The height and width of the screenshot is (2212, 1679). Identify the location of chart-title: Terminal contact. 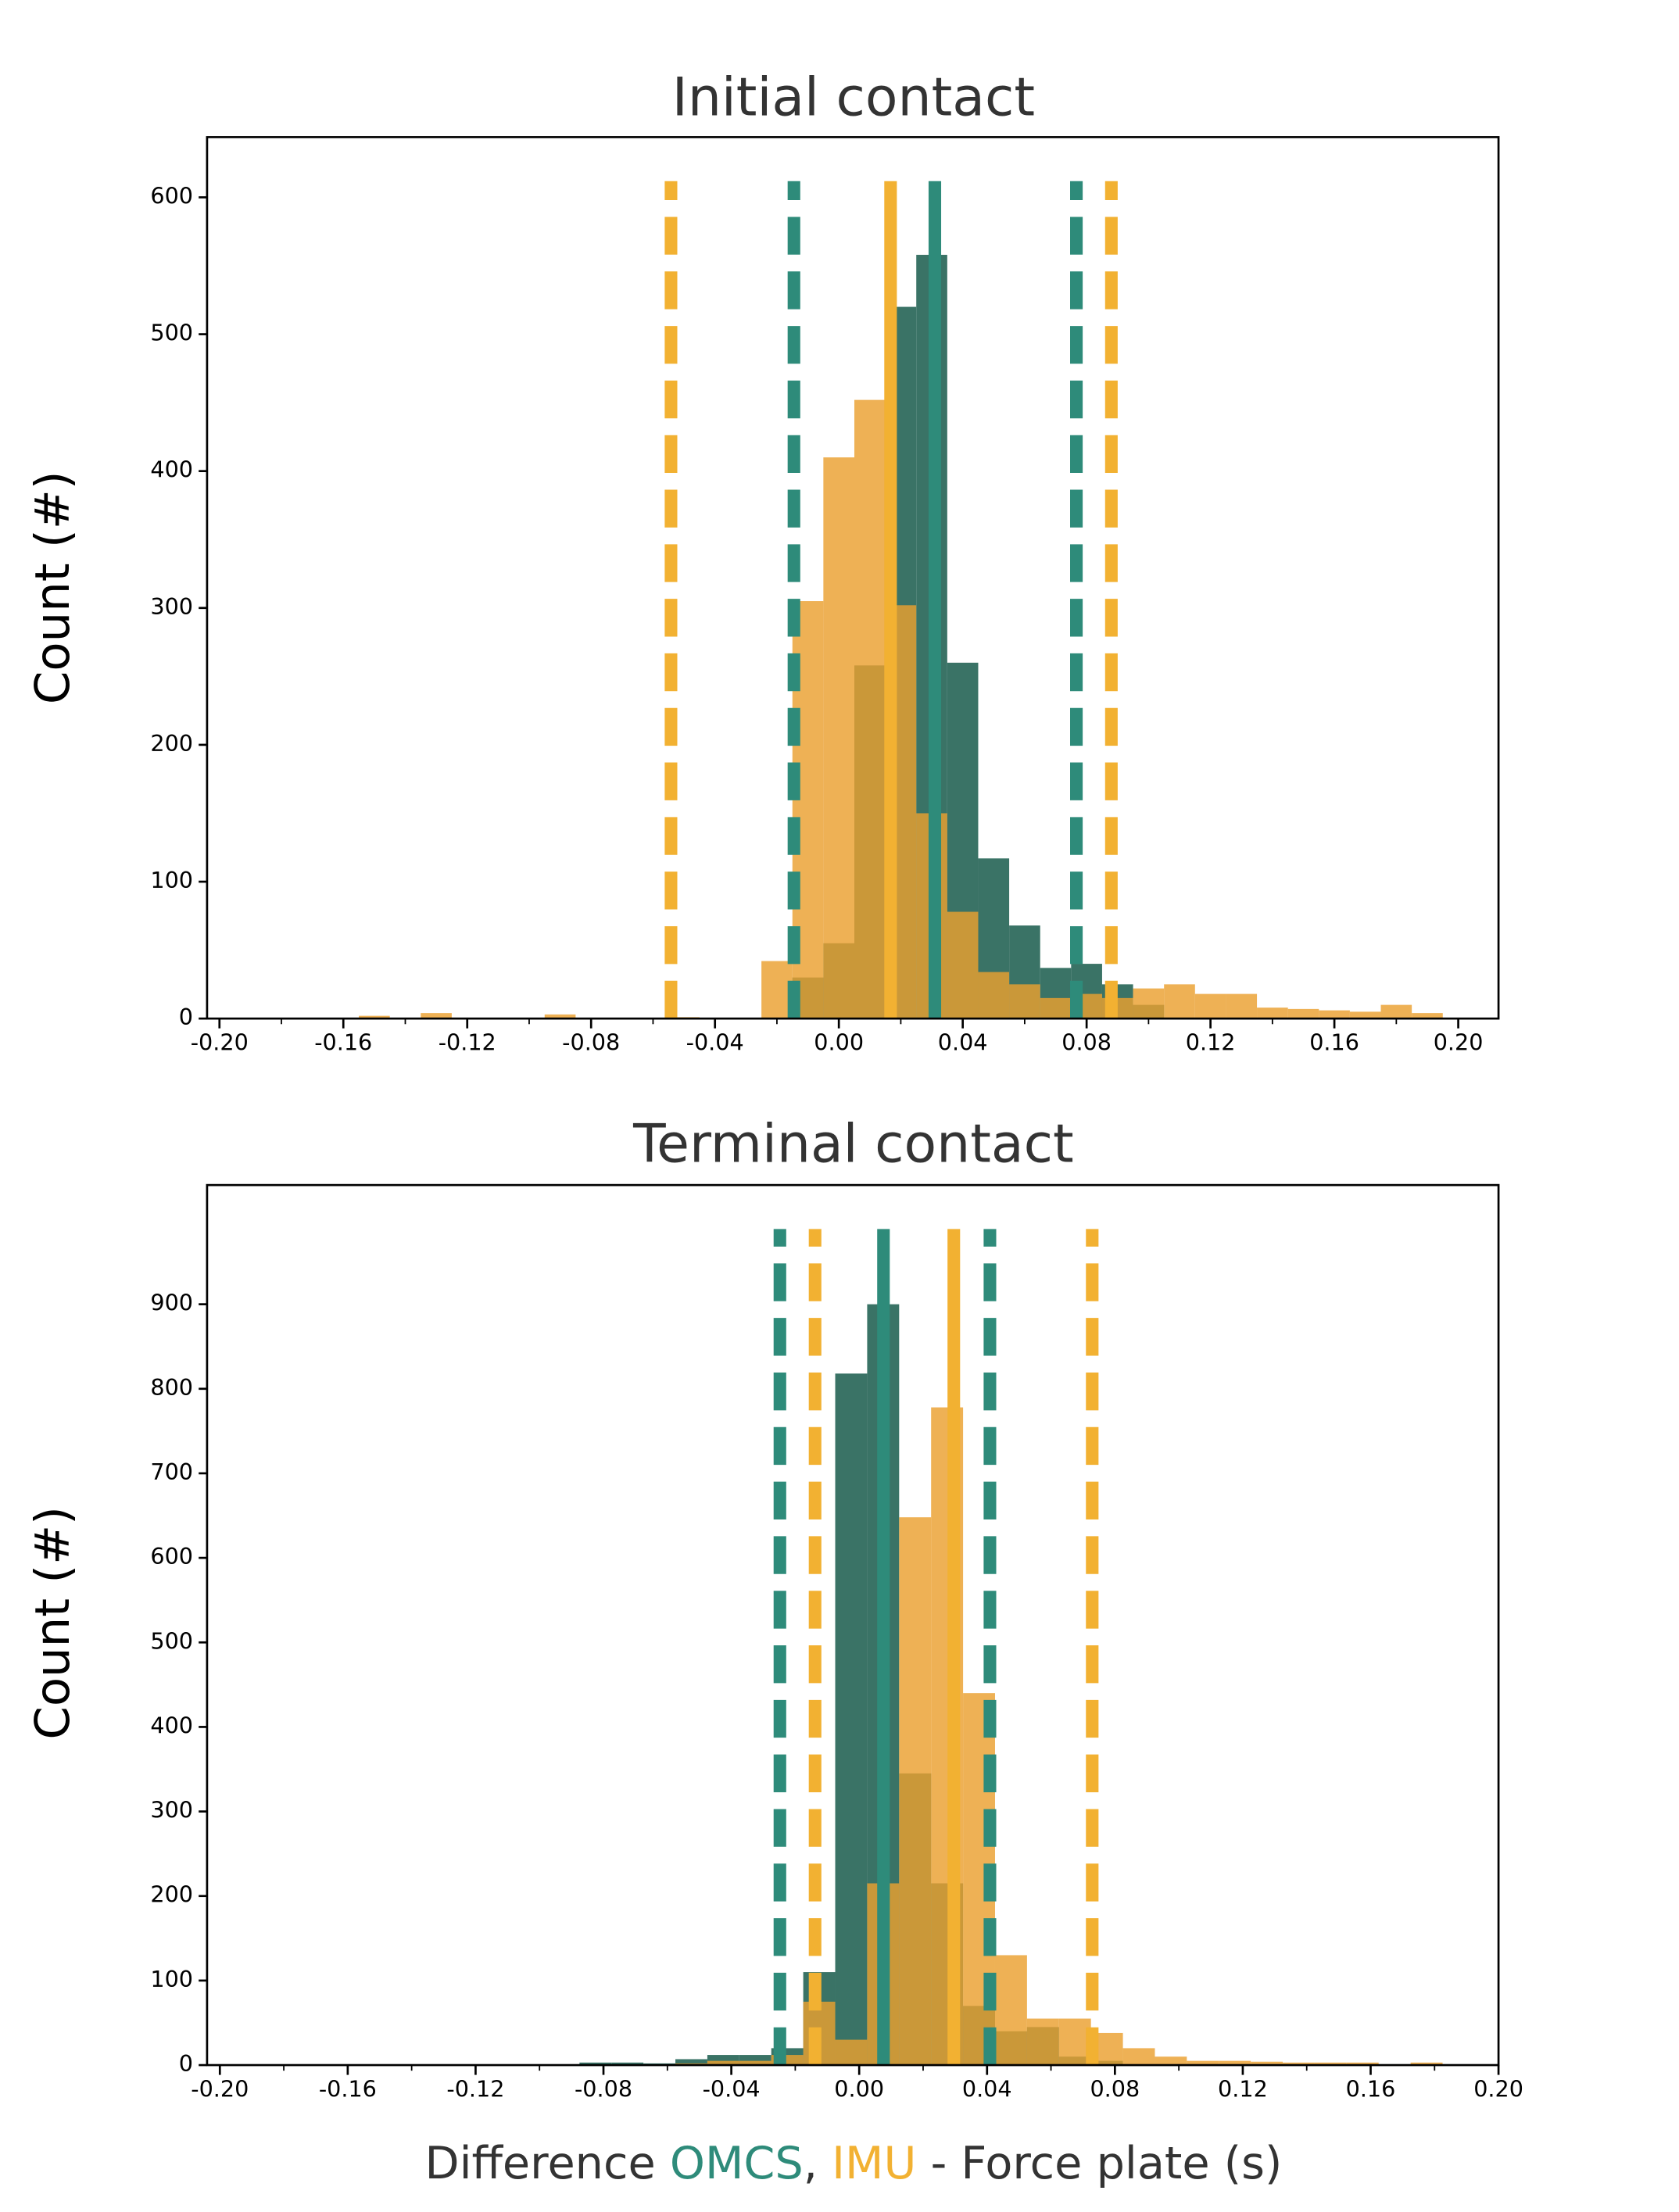
(852, 1144).